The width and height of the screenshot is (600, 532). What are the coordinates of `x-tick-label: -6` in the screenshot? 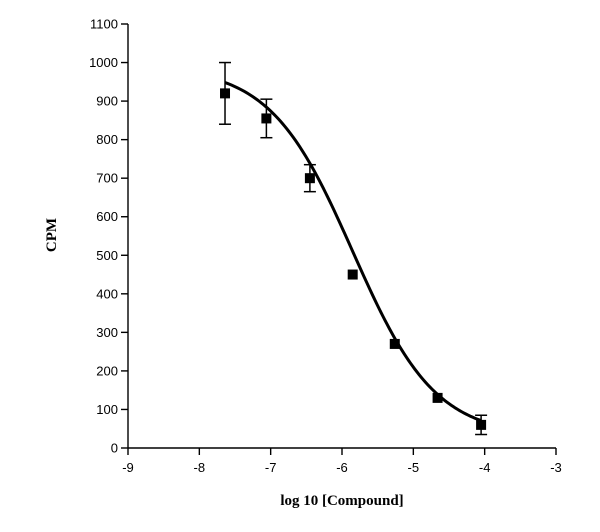 It's located at (342, 467).